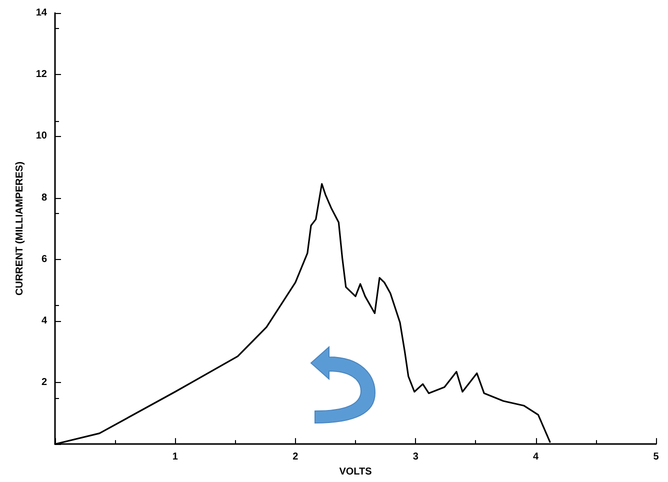 The height and width of the screenshot is (482, 668). What do you see at coordinates (175, 457) in the screenshot?
I see `x-tick-label: 1` at bounding box center [175, 457].